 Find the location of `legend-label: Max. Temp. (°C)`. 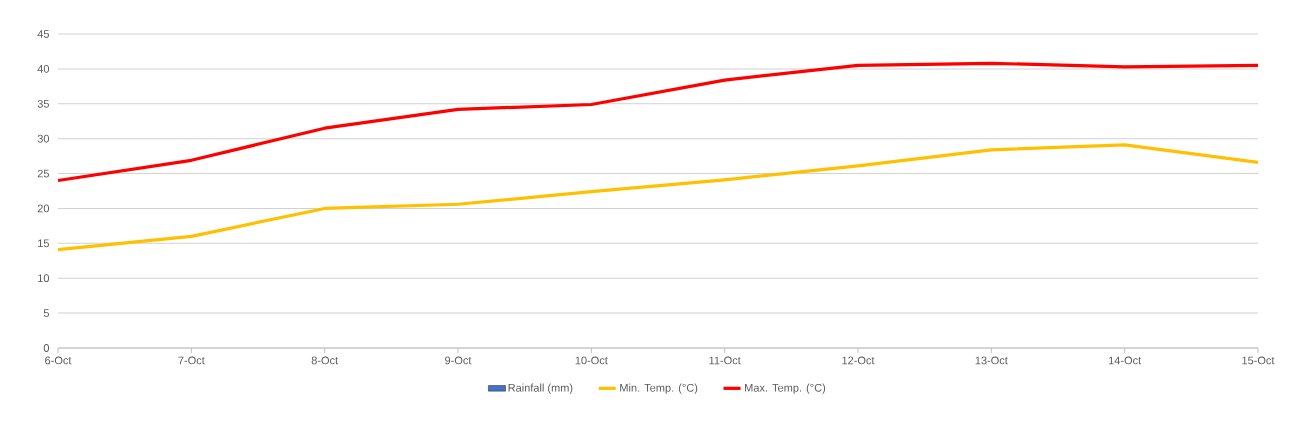

legend-label: Max. Temp. (°C) is located at coordinates (785, 388).